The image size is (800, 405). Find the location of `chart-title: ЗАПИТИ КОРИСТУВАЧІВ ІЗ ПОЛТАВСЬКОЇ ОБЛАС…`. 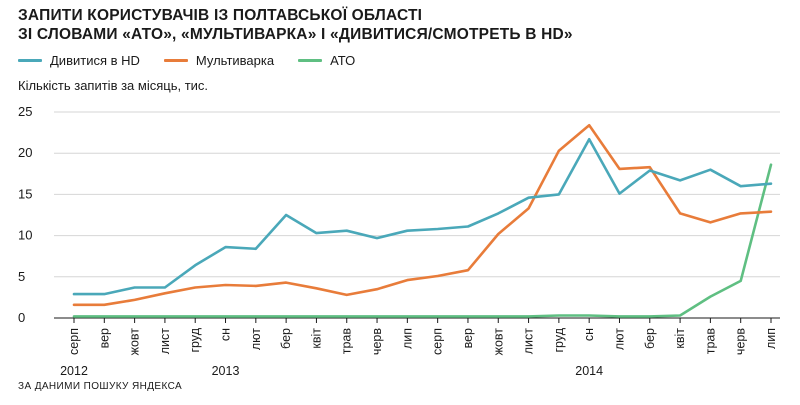

chart-title: ЗАПИТИ КОРИСТУВАЧІВ ІЗ ПОЛТАВСЬКОЇ ОБЛАС… is located at coordinates (295, 25).